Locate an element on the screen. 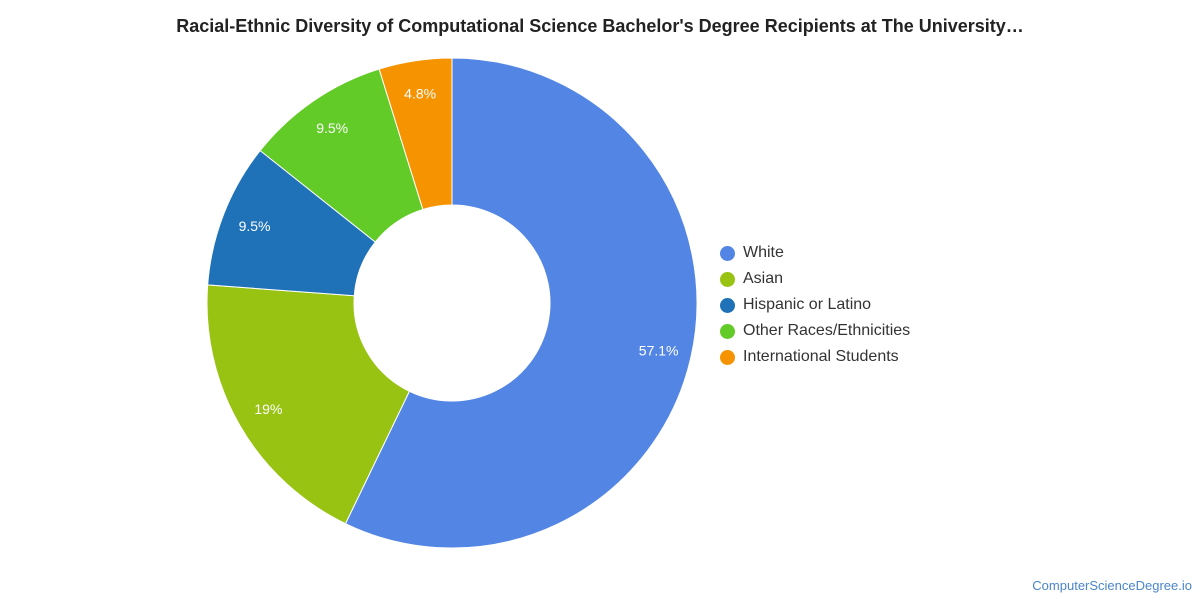  legend-label-white: White is located at coordinates (763, 252).